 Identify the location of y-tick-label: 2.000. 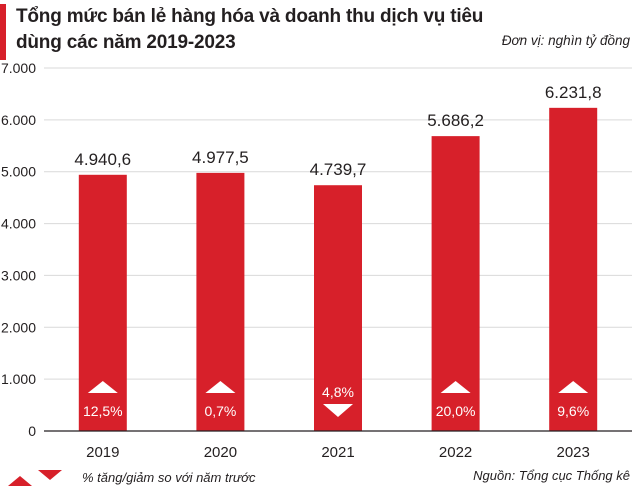
(18, 327).